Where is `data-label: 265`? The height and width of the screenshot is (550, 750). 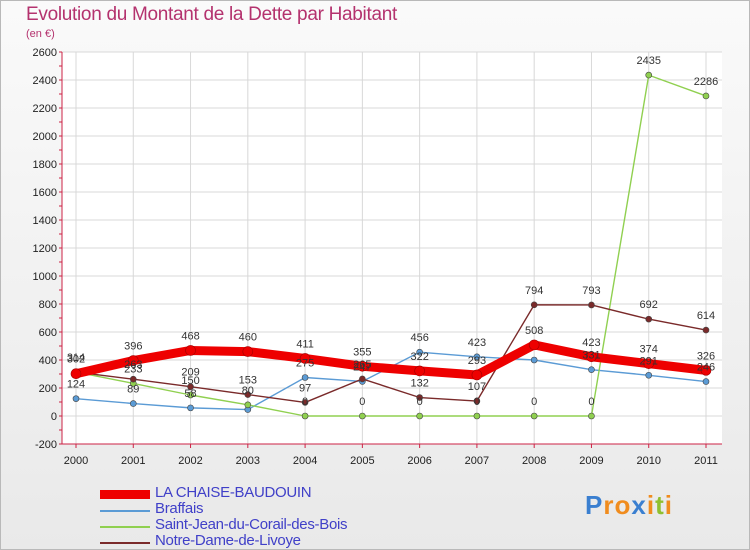
data-label: 265 is located at coordinates (362, 365).